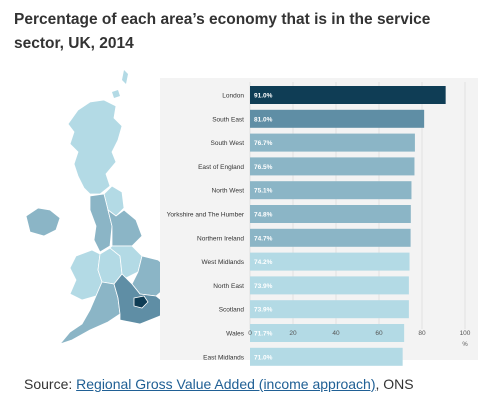 The height and width of the screenshot is (412, 486). I want to click on bar-value-label: 75.1%, so click(263, 191).